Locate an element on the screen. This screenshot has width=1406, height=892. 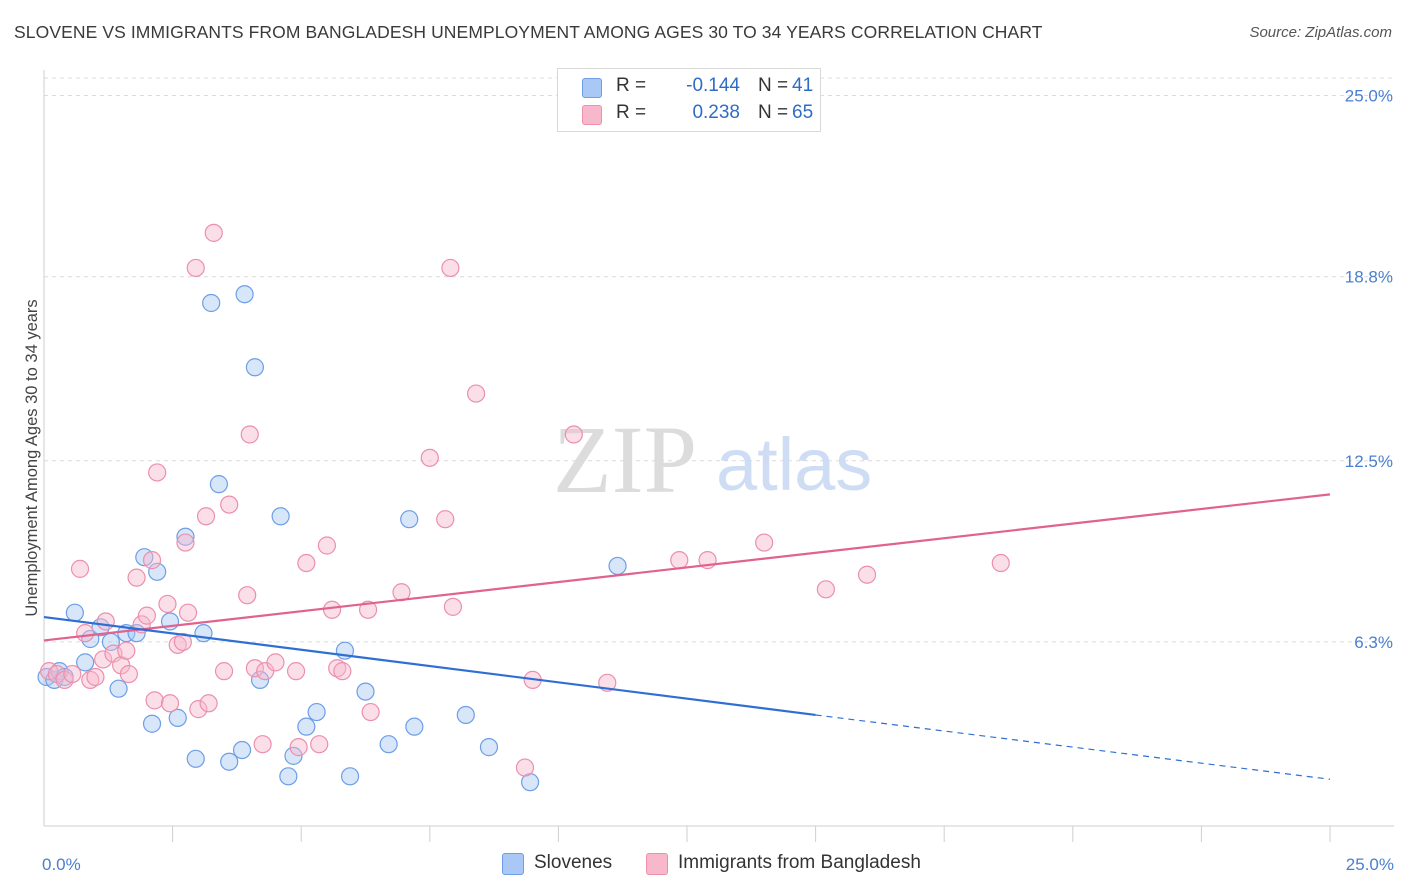
y-tick-label: 6.3% is located at coordinates (1373, 642).